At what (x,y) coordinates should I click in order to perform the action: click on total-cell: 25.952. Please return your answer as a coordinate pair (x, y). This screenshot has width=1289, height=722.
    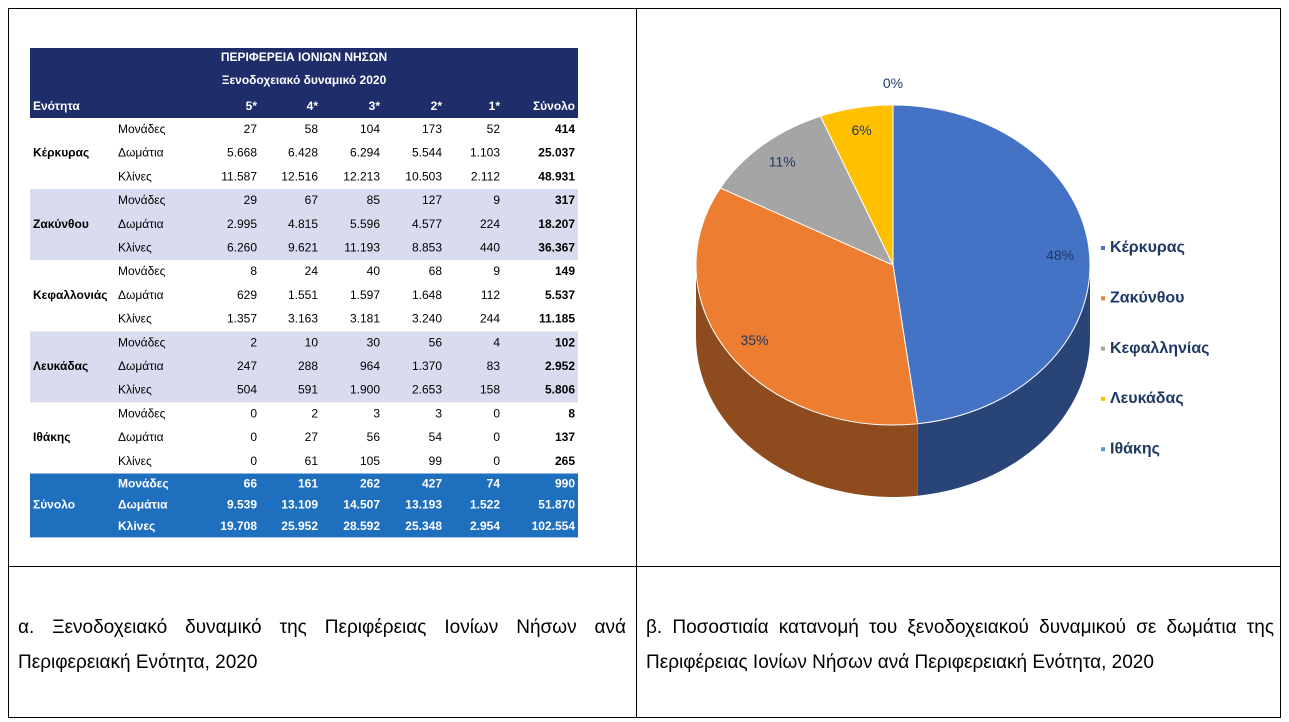
    Looking at the image, I should click on (299, 526).